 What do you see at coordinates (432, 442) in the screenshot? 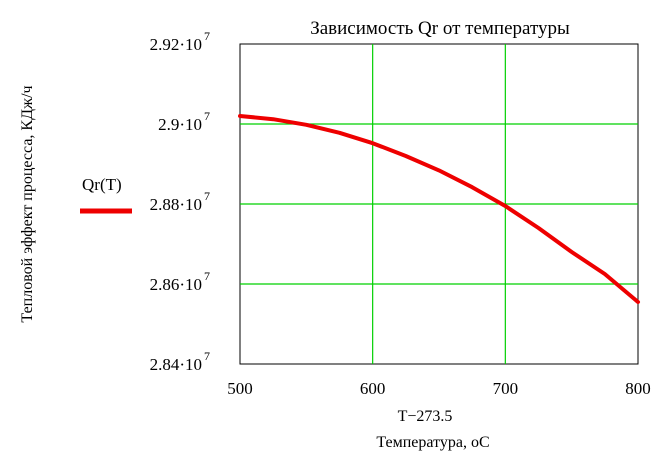
I see `x-axis-label: Температура, оС` at bounding box center [432, 442].